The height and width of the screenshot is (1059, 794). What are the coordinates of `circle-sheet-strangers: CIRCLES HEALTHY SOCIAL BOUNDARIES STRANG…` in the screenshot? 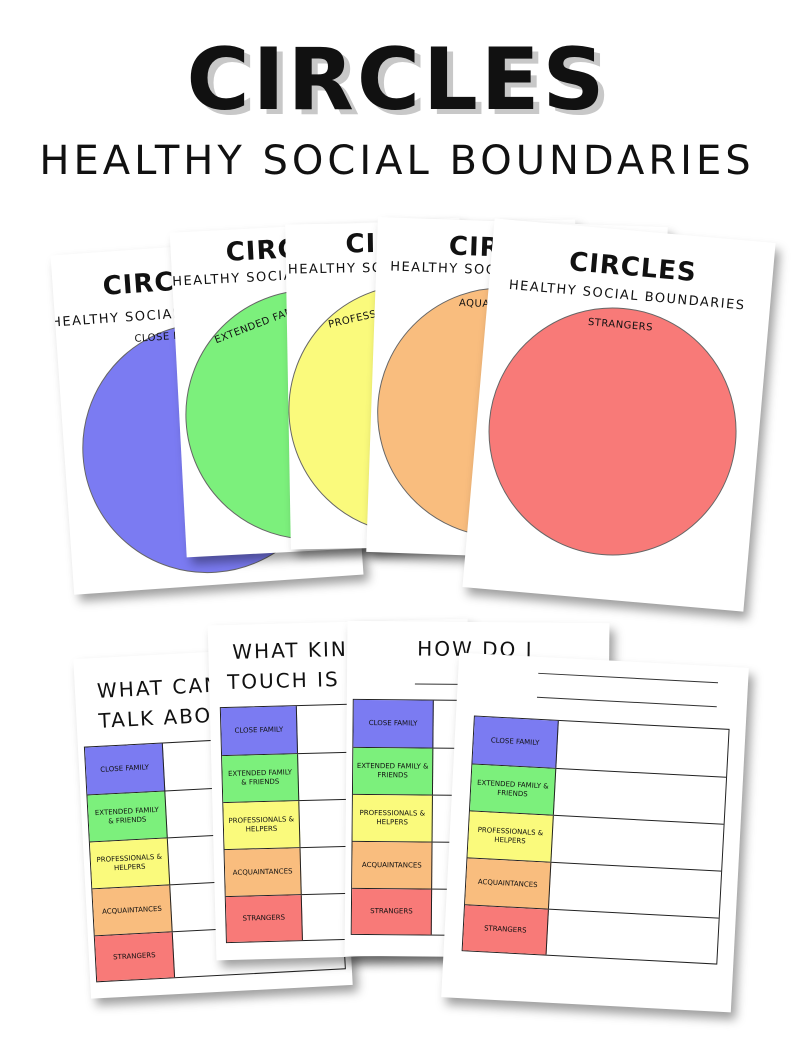 It's located at (619, 415).